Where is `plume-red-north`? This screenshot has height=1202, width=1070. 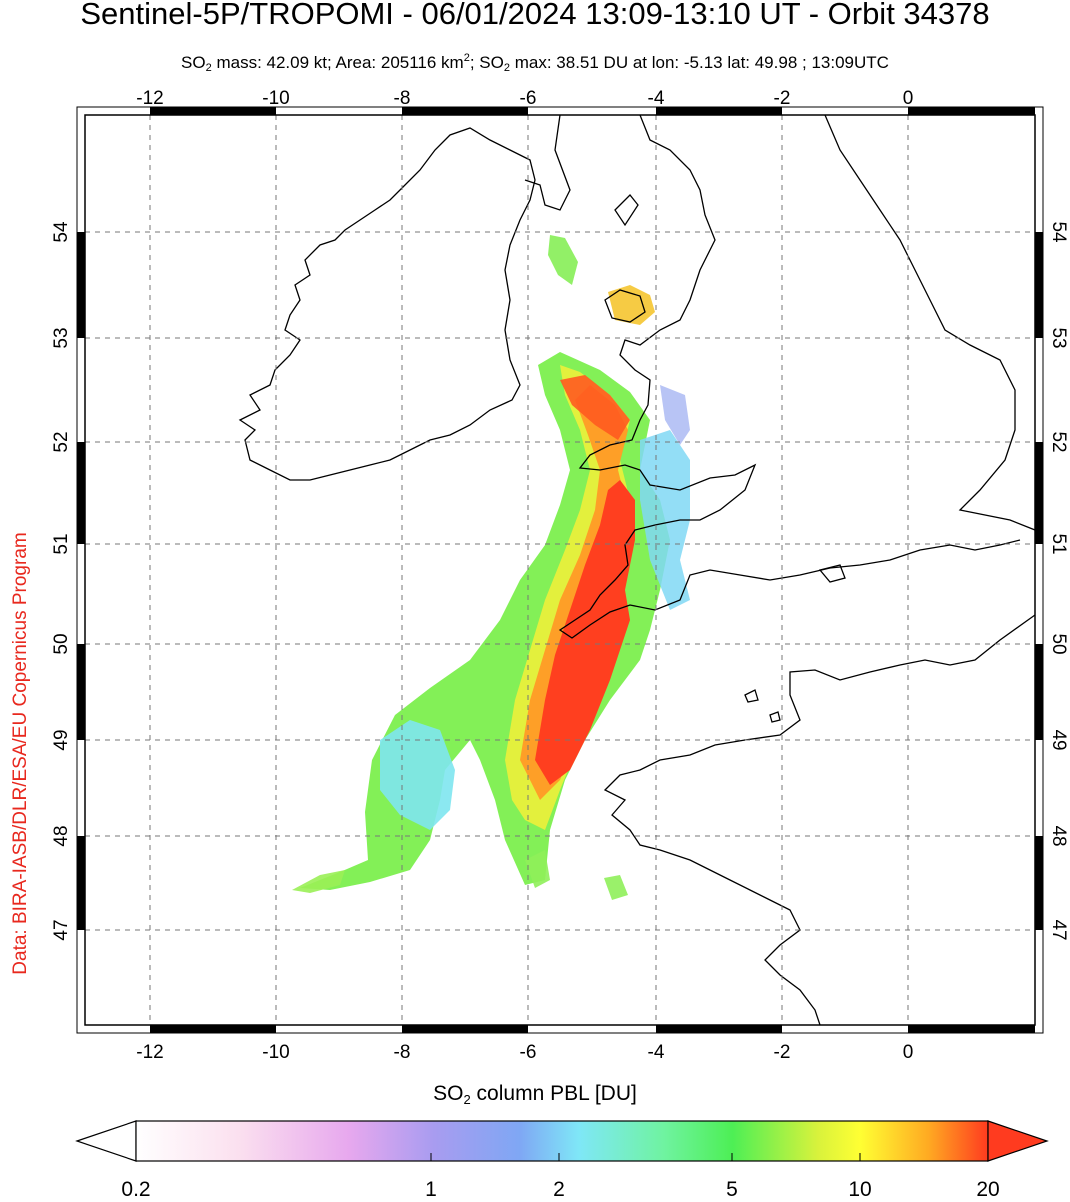
plume-red-north is located at coordinates (595, 407).